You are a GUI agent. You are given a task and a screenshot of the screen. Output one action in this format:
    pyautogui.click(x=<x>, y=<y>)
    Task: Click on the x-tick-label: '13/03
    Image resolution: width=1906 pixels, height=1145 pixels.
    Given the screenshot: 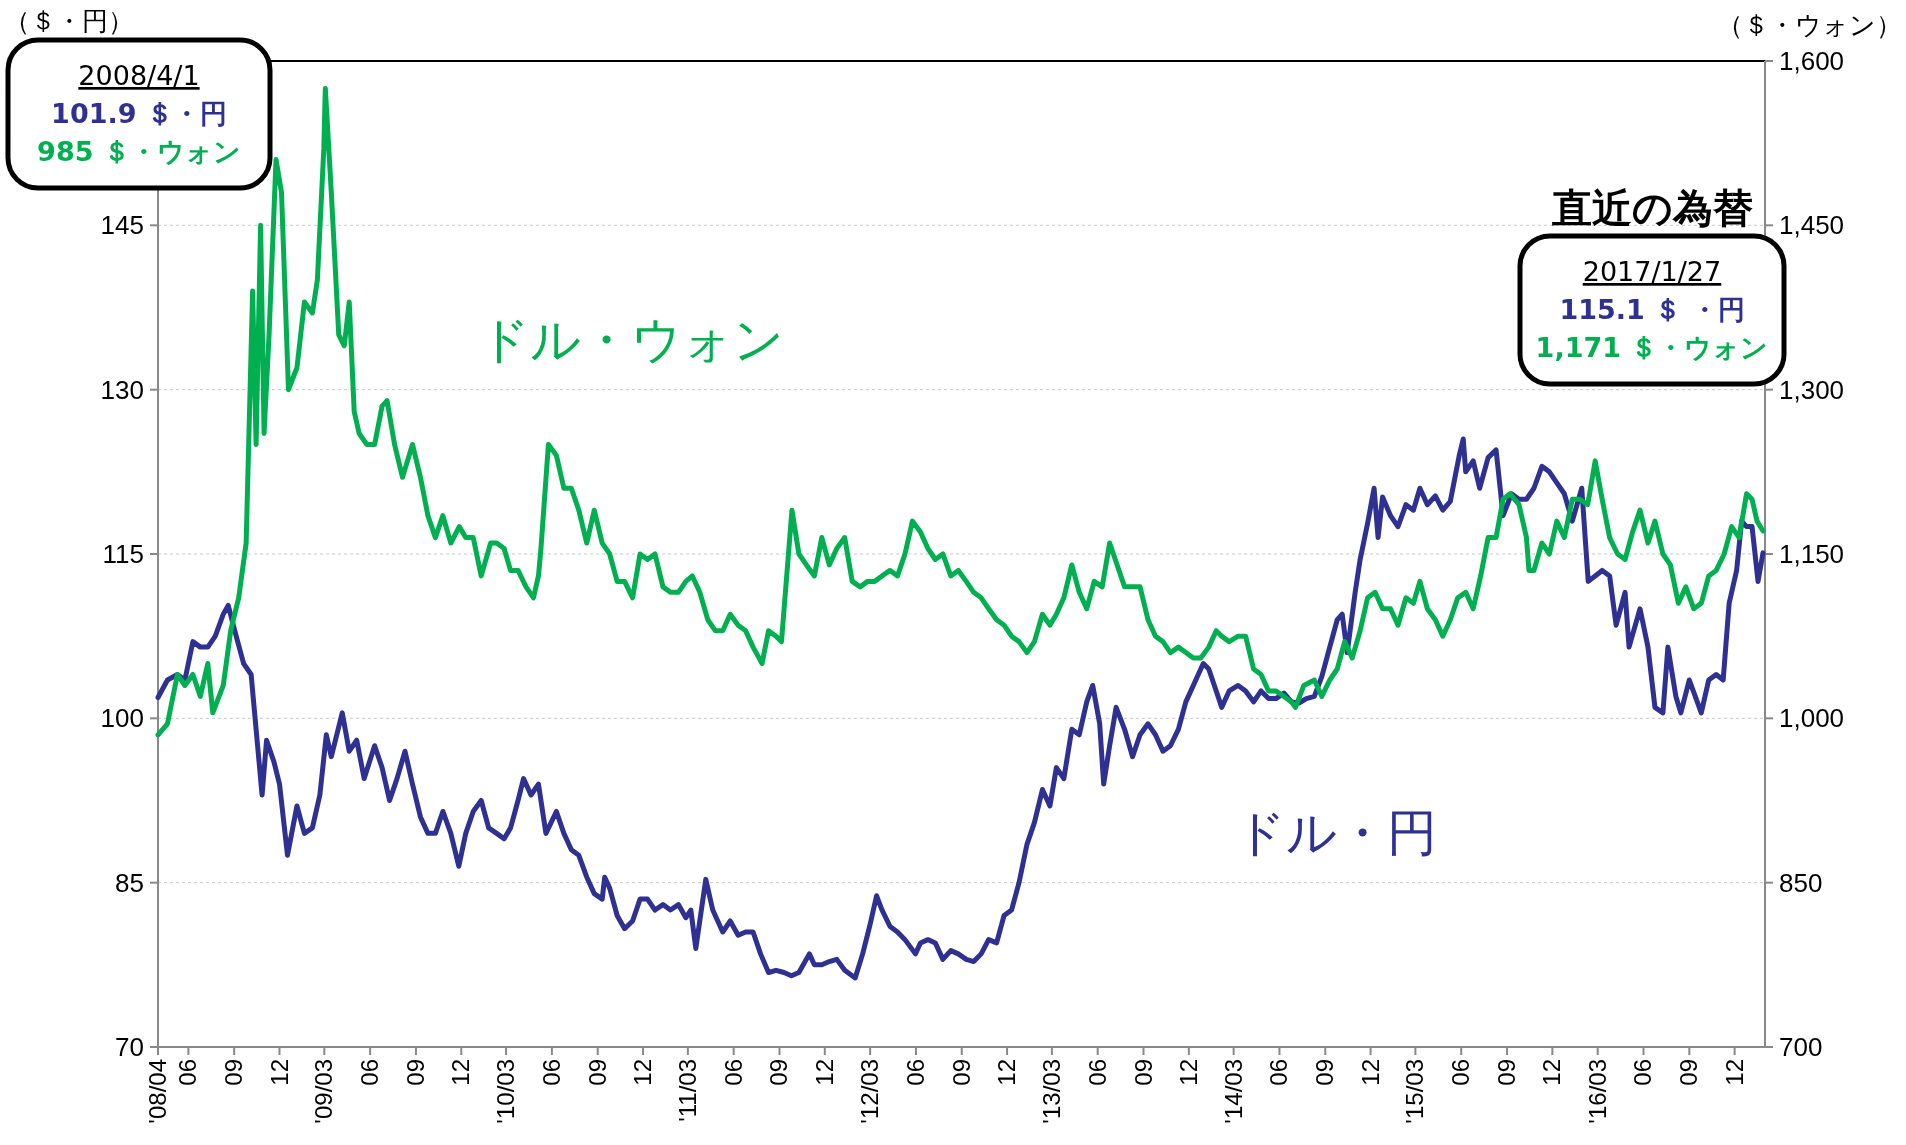 What is the action you would take?
    pyautogui.click(x=1051, y=1091)
    